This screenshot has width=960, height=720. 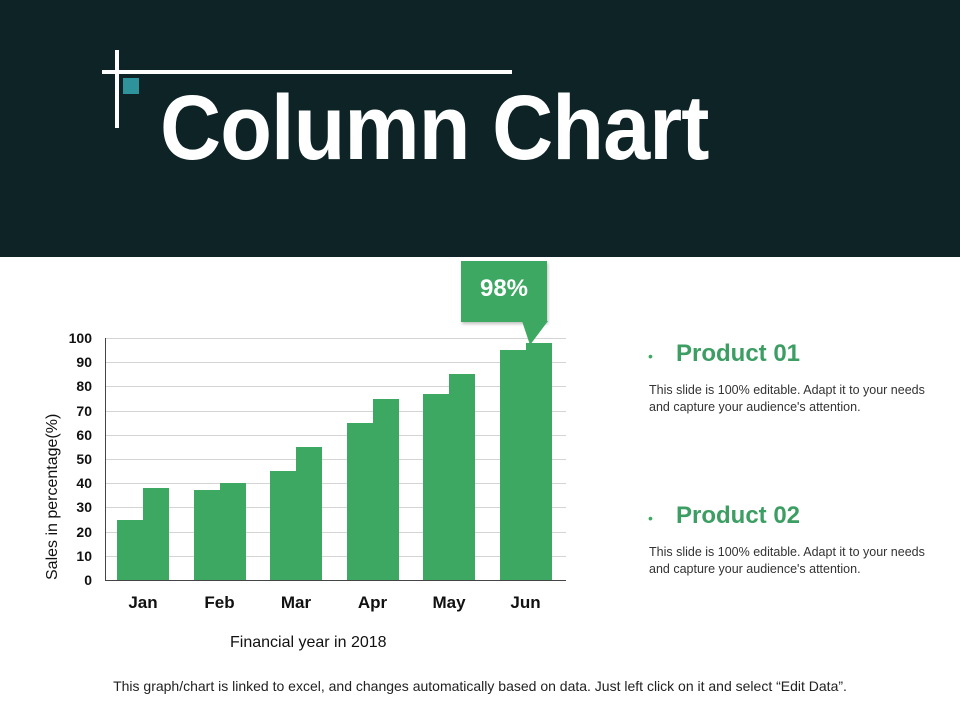 What do you see at coordinates (738, 353) in the screenshot?
I see `product-title: Product 01` at bounding box center [738, 353].